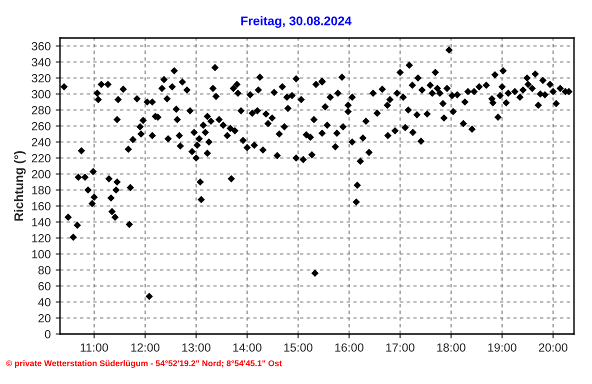 This screenshot has height=384, width=592. Describe the element at coordinates (298, 347) in the screenshot. I see `x-tick-label: 15:00` at that location.